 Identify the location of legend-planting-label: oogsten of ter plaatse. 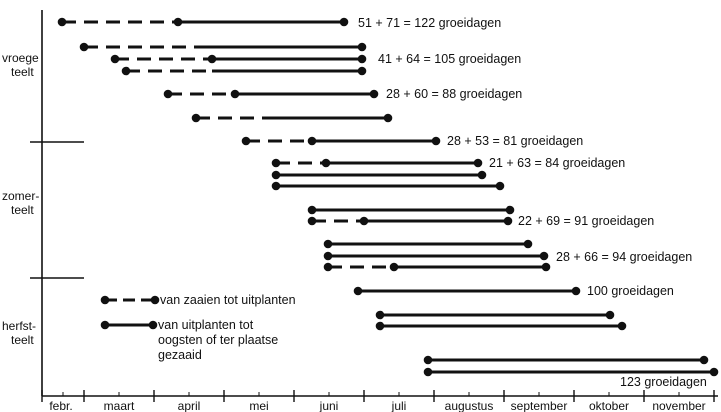
(218, 340).